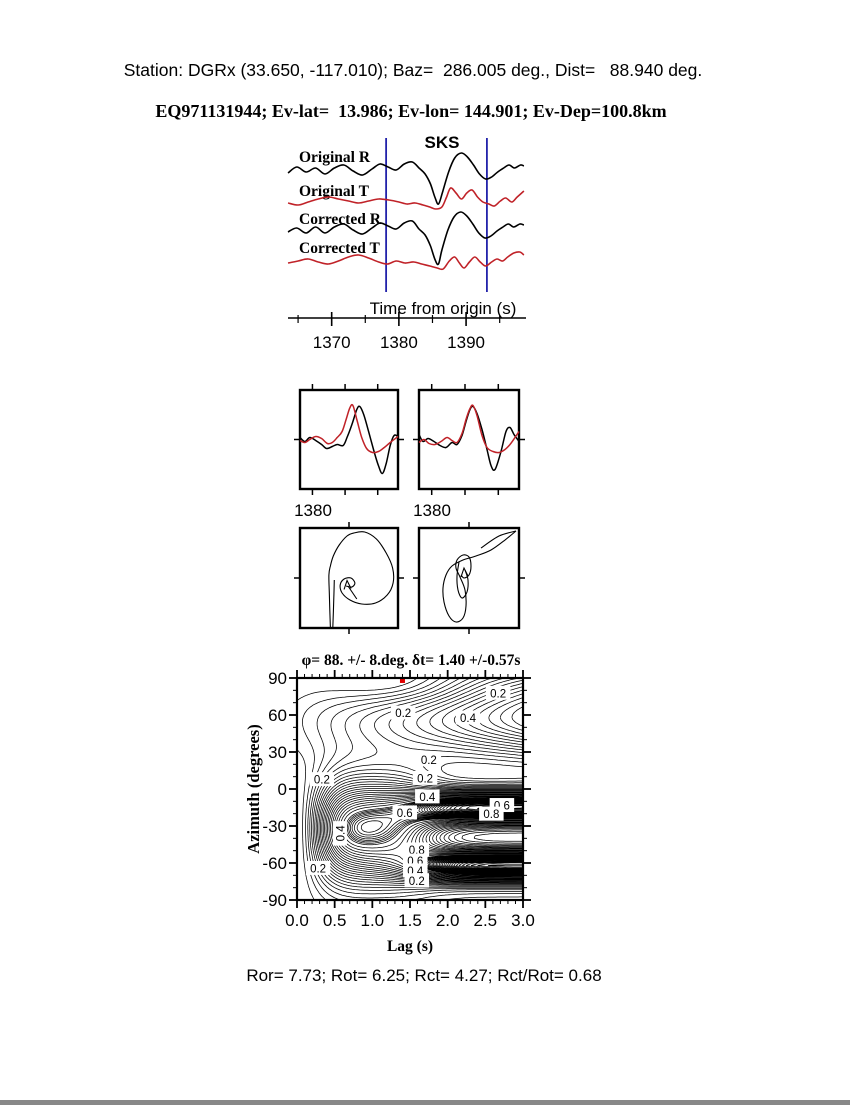 The height and width of the screenshot is (1105, 850). Describe the element at coordinates (373, 920) in the screenshot. I see `x-tick-label: 1.0` at that location.